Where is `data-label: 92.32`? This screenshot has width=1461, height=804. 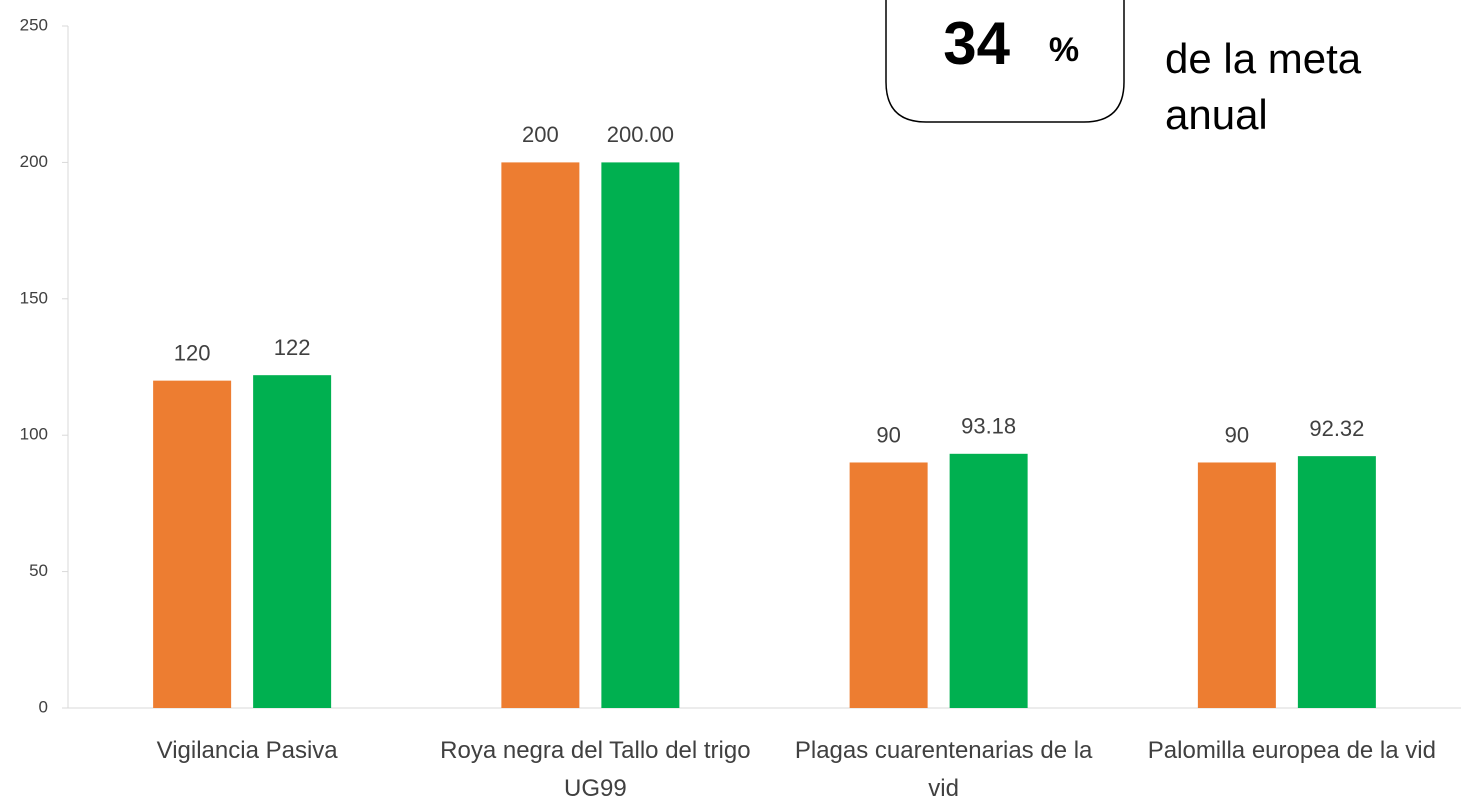 data-label: 92.32 is located at coordinates (1336, 428).